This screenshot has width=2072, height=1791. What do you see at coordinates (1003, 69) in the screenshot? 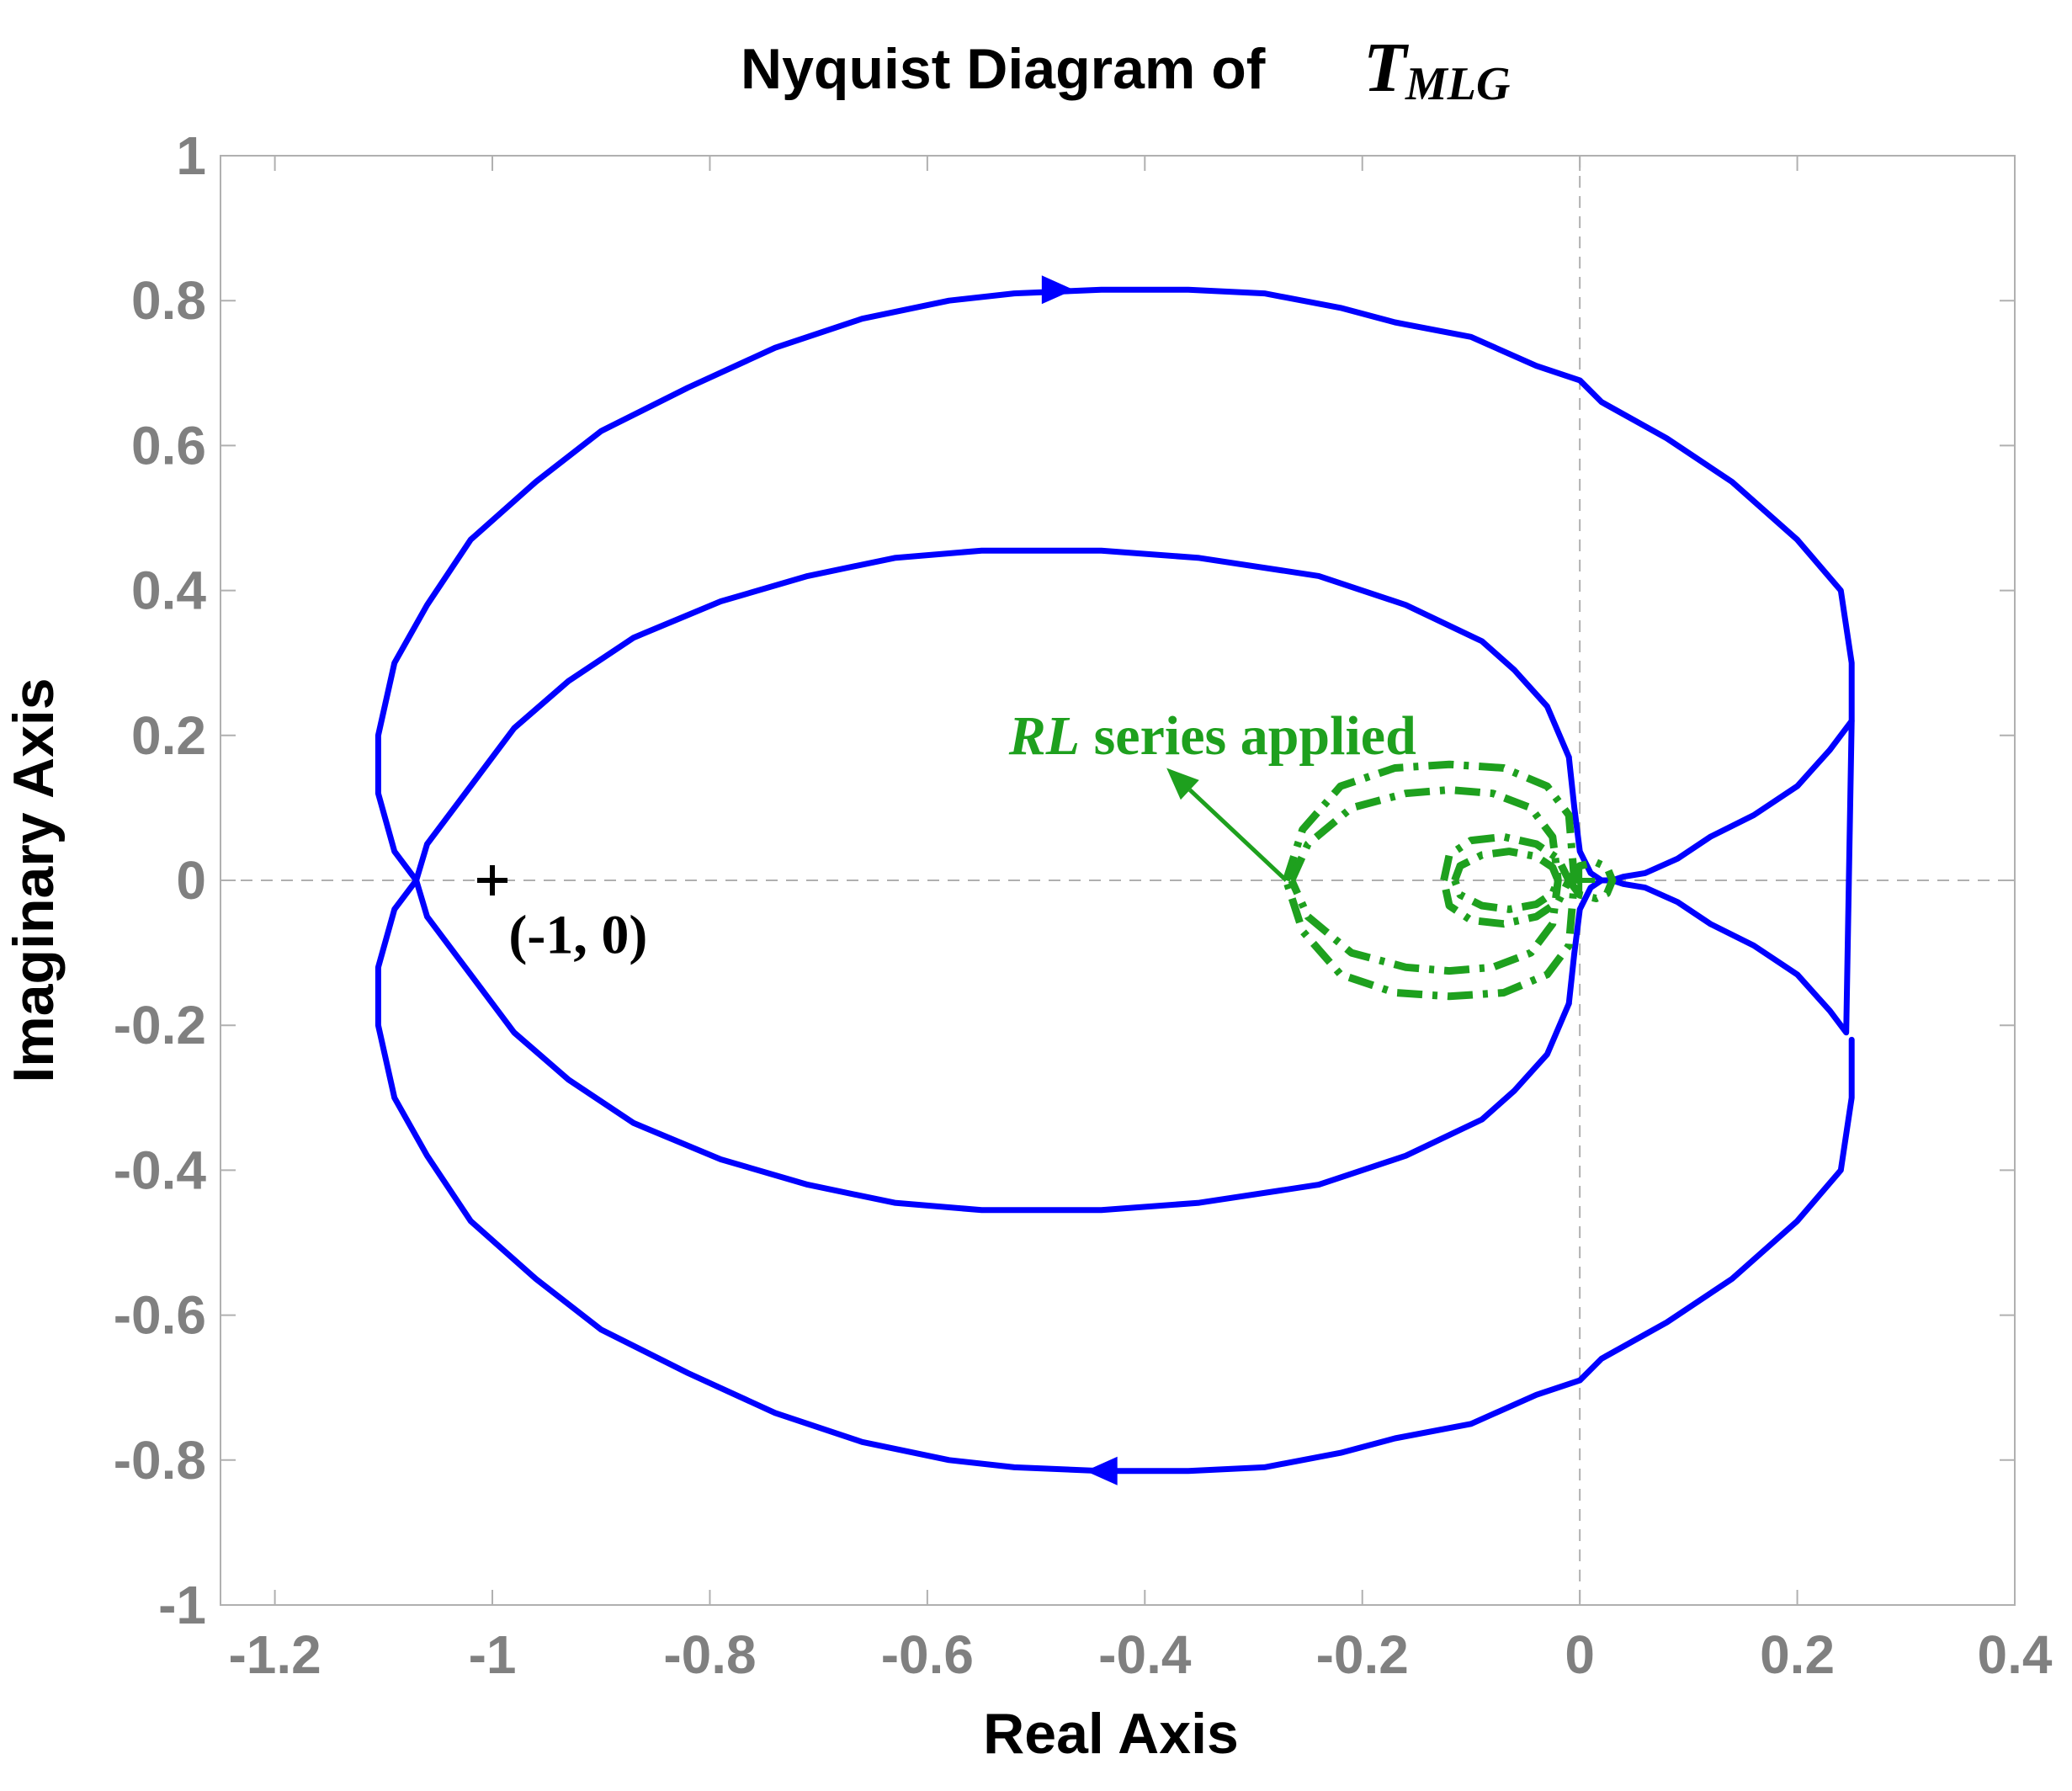
I see `chart-title-text: Nyquist Diagram of` at bounding box center [1003, 69].